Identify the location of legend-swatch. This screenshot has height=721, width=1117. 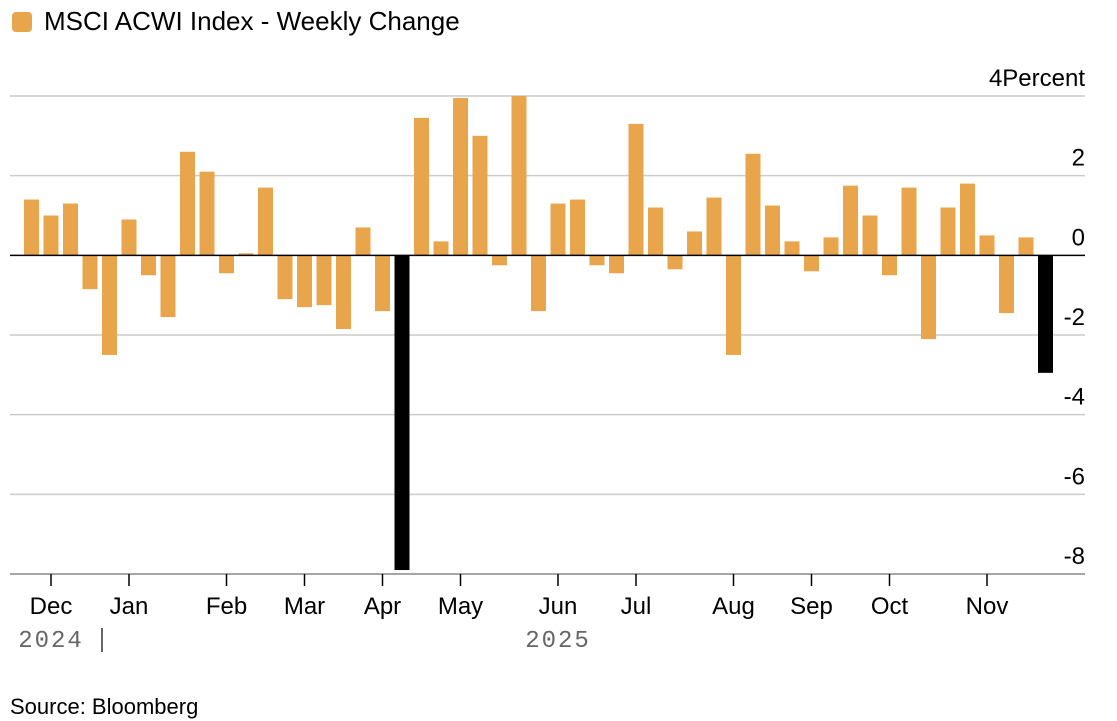
(22, 21).